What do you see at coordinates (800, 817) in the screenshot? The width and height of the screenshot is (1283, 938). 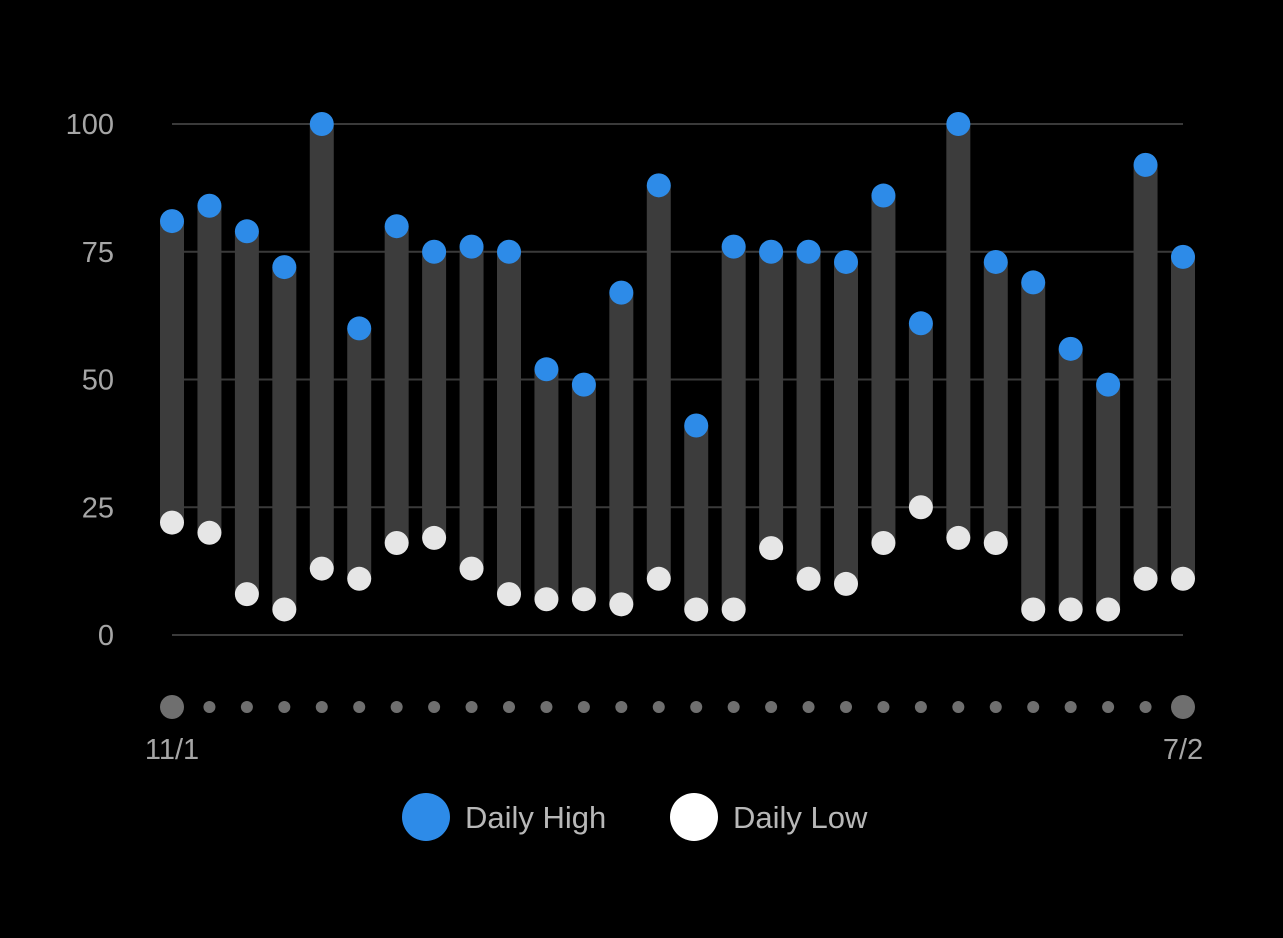 I see `legend-label-daily-low: Daily Low` at bounding box center [800, 817].